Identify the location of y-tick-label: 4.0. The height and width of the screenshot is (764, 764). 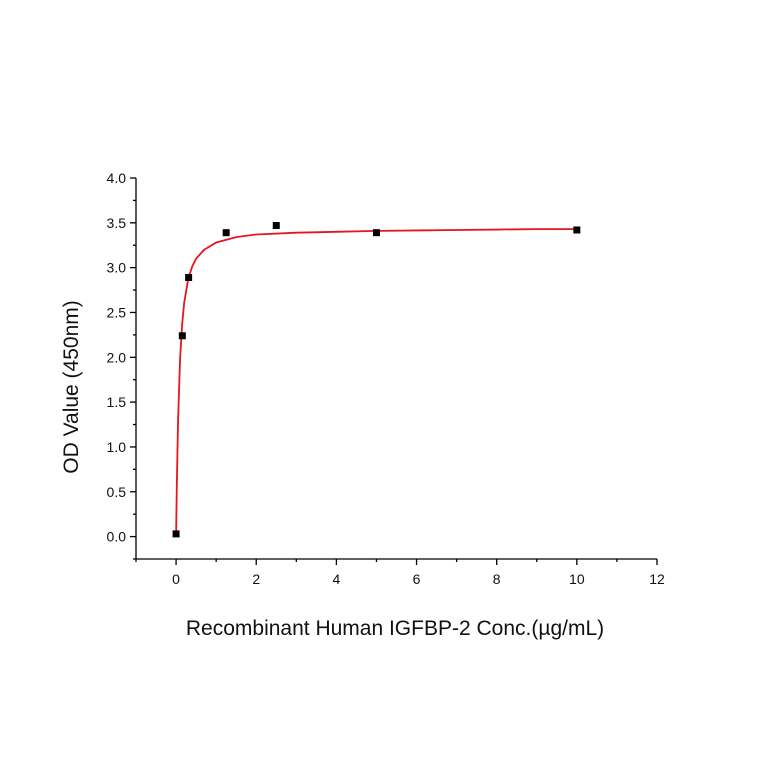
(117, 178).